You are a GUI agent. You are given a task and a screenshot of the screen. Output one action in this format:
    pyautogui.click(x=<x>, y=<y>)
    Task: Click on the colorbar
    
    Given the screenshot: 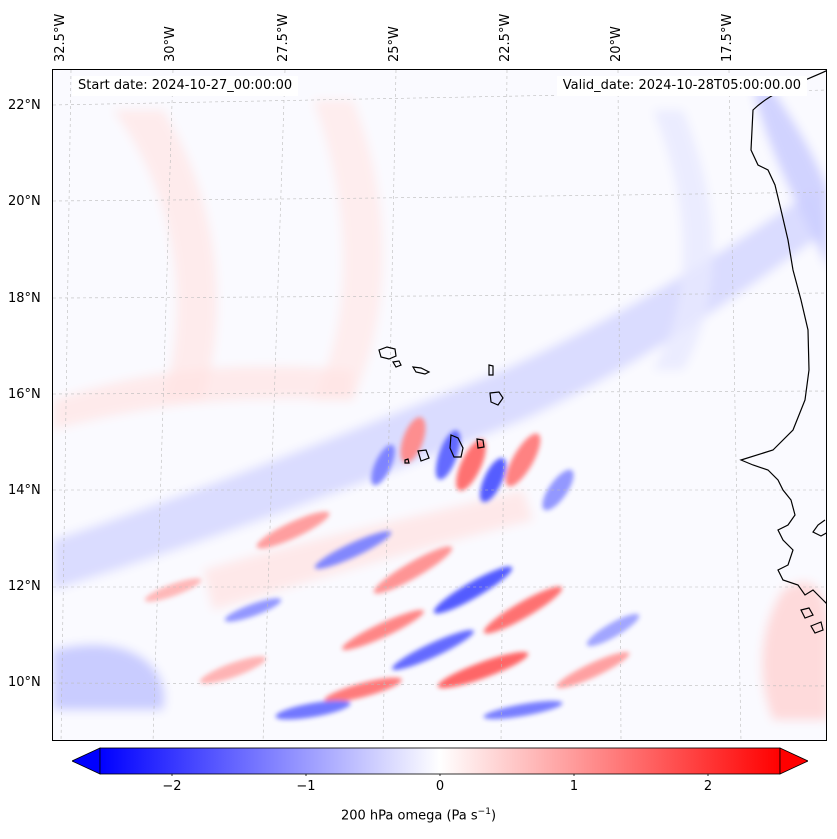 What is the action you would take?
    pyautogui.click(x=440, y=761)
    